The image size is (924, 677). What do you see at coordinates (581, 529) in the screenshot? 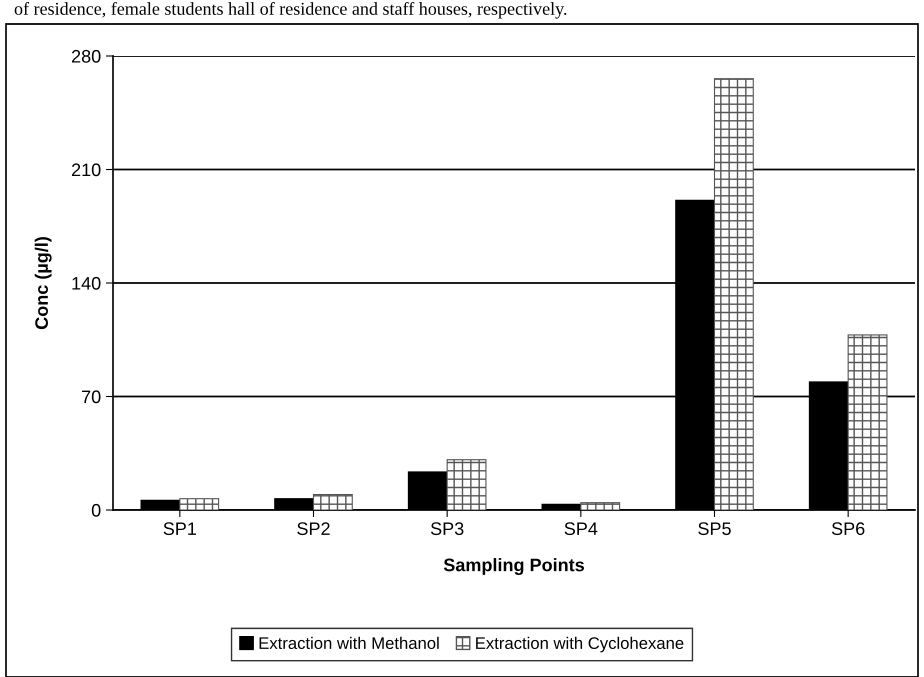
I see `x-tick-label: SP4` at bounding box center [581, 529].